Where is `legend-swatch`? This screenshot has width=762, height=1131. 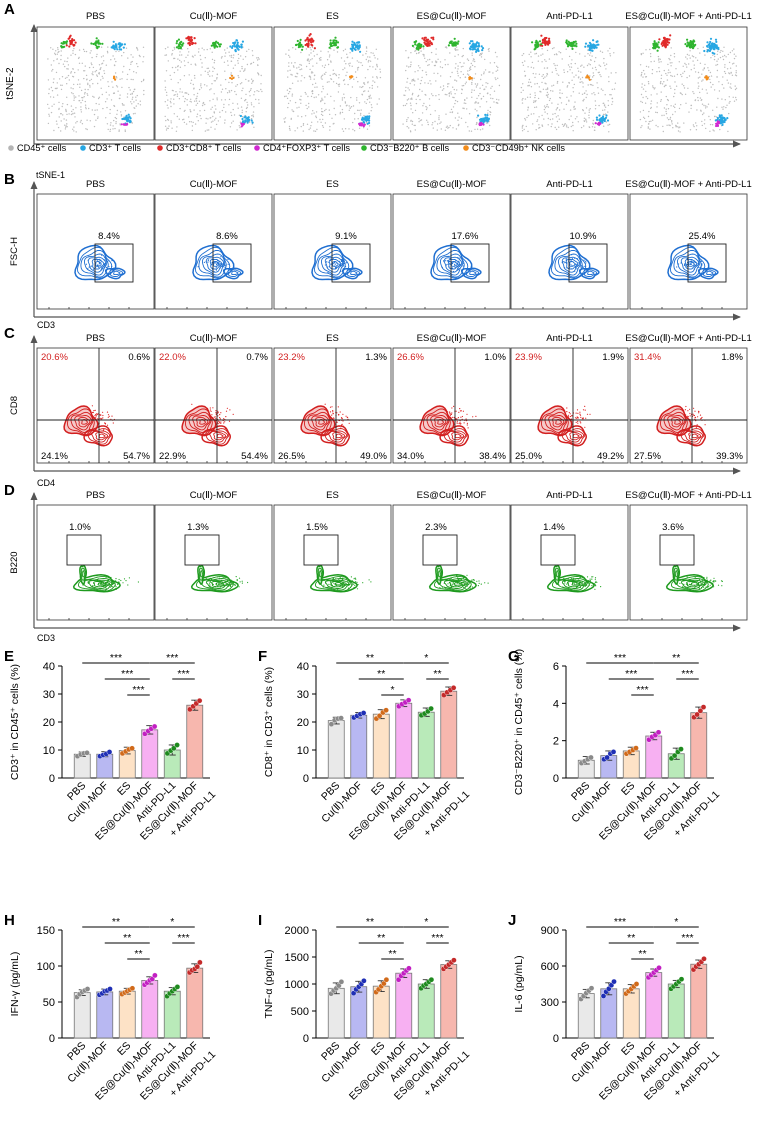 legend-swatch is located at coordinates (257, 148).